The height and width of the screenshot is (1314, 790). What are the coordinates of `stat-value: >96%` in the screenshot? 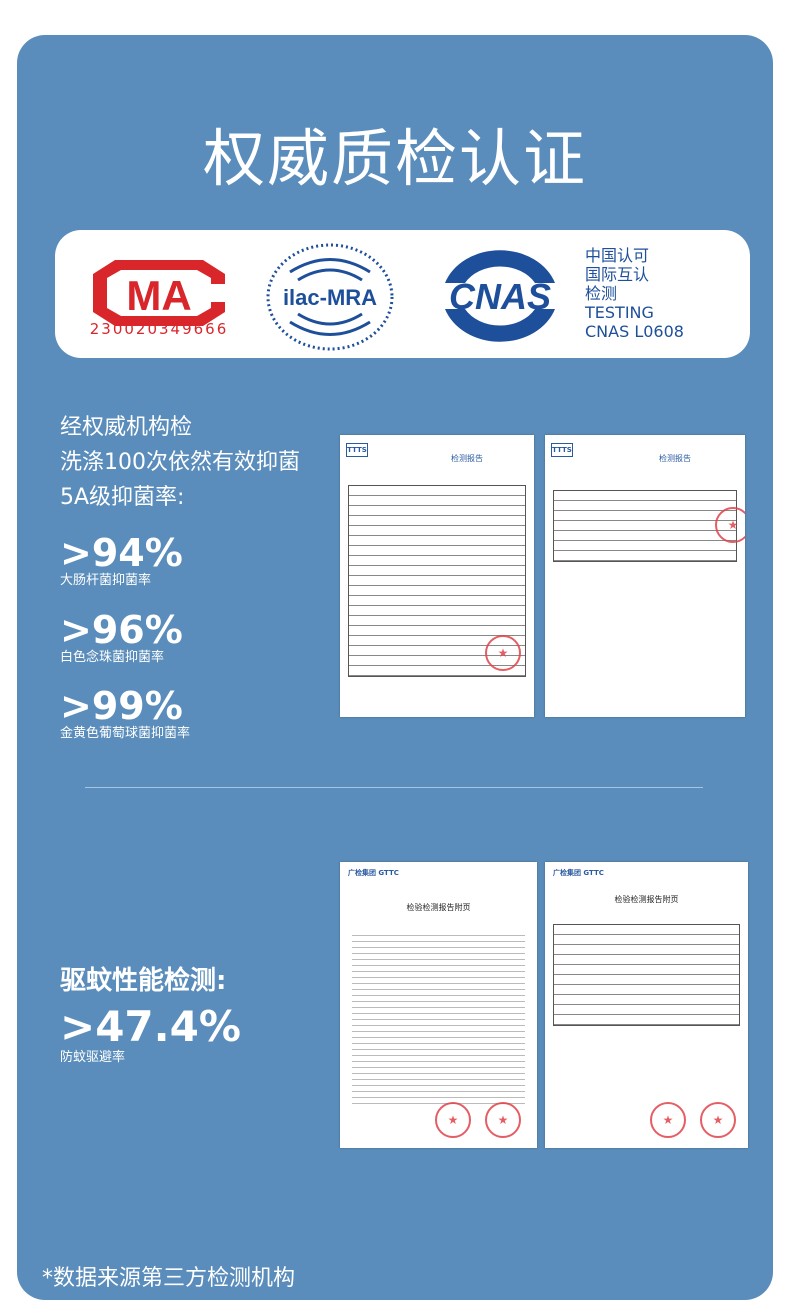 It's located at (121, 630).